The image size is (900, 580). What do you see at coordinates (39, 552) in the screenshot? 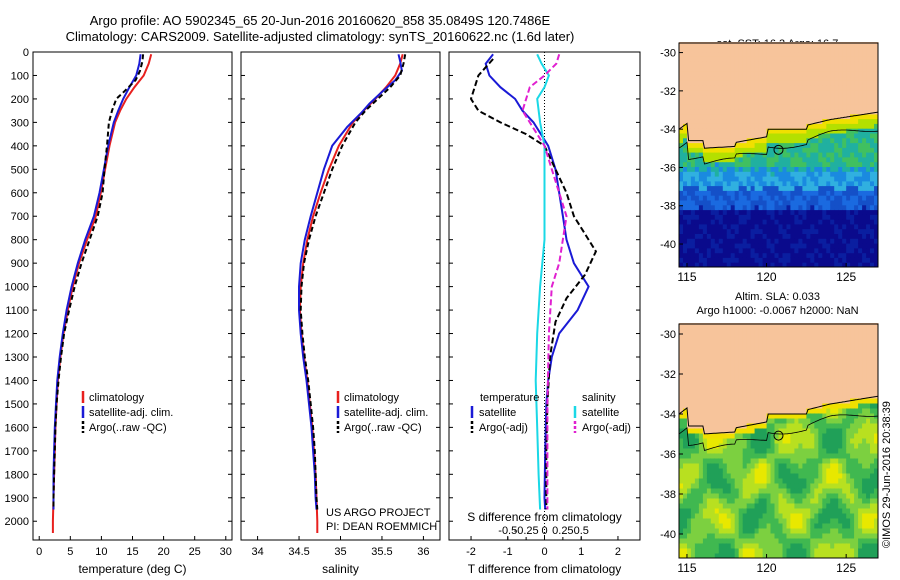
I see `temperature-profile-xtick-label: 0` at bounding box center [39, 552].